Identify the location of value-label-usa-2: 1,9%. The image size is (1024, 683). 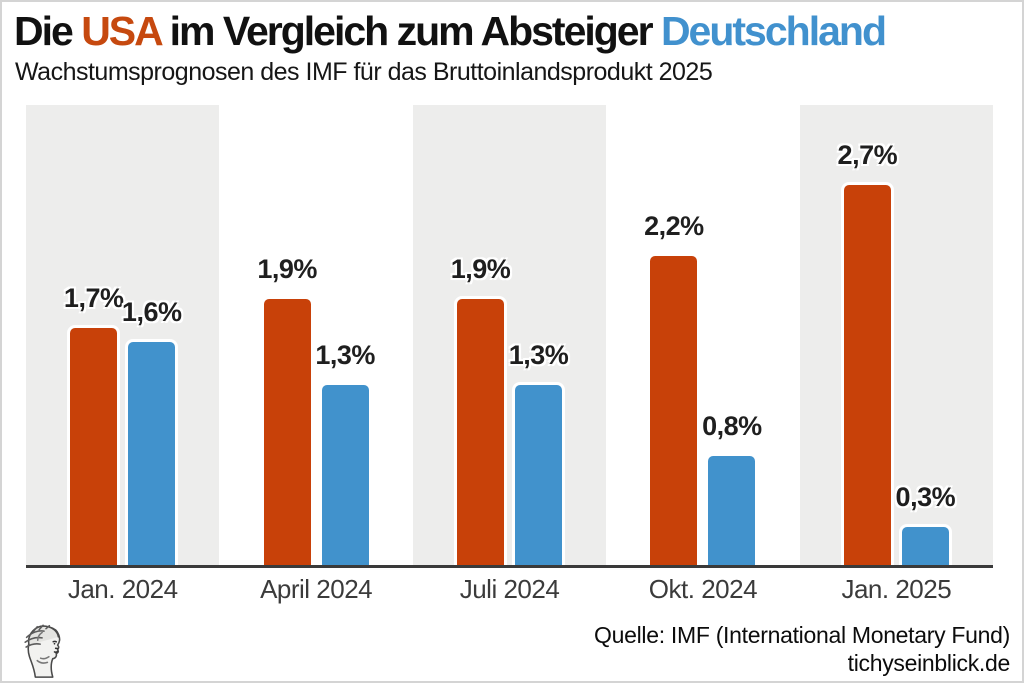
(287, 269).